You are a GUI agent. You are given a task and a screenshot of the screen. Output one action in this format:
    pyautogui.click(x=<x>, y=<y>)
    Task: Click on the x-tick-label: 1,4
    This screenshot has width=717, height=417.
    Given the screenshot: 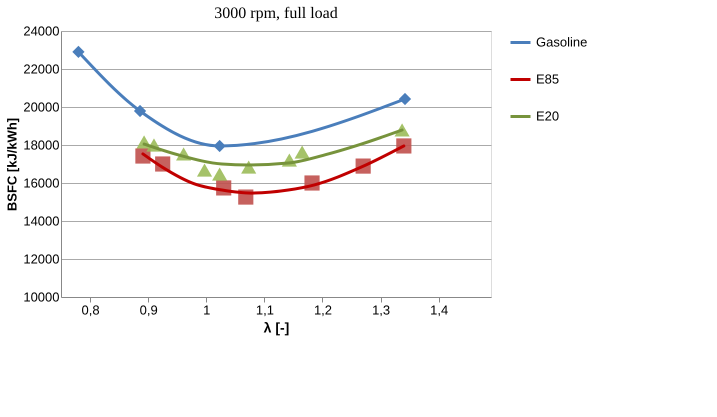 What is the action you would take?
    pyautogui.click(x=439, y=310)
    